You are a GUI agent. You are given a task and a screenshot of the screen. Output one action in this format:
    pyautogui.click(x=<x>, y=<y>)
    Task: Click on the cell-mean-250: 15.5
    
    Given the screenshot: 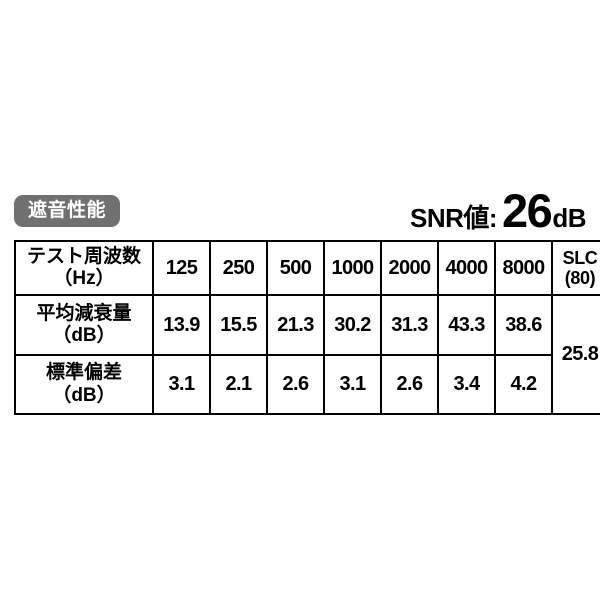 What is the action you would take?
    pyautogui.click(x=238, y=325)
    